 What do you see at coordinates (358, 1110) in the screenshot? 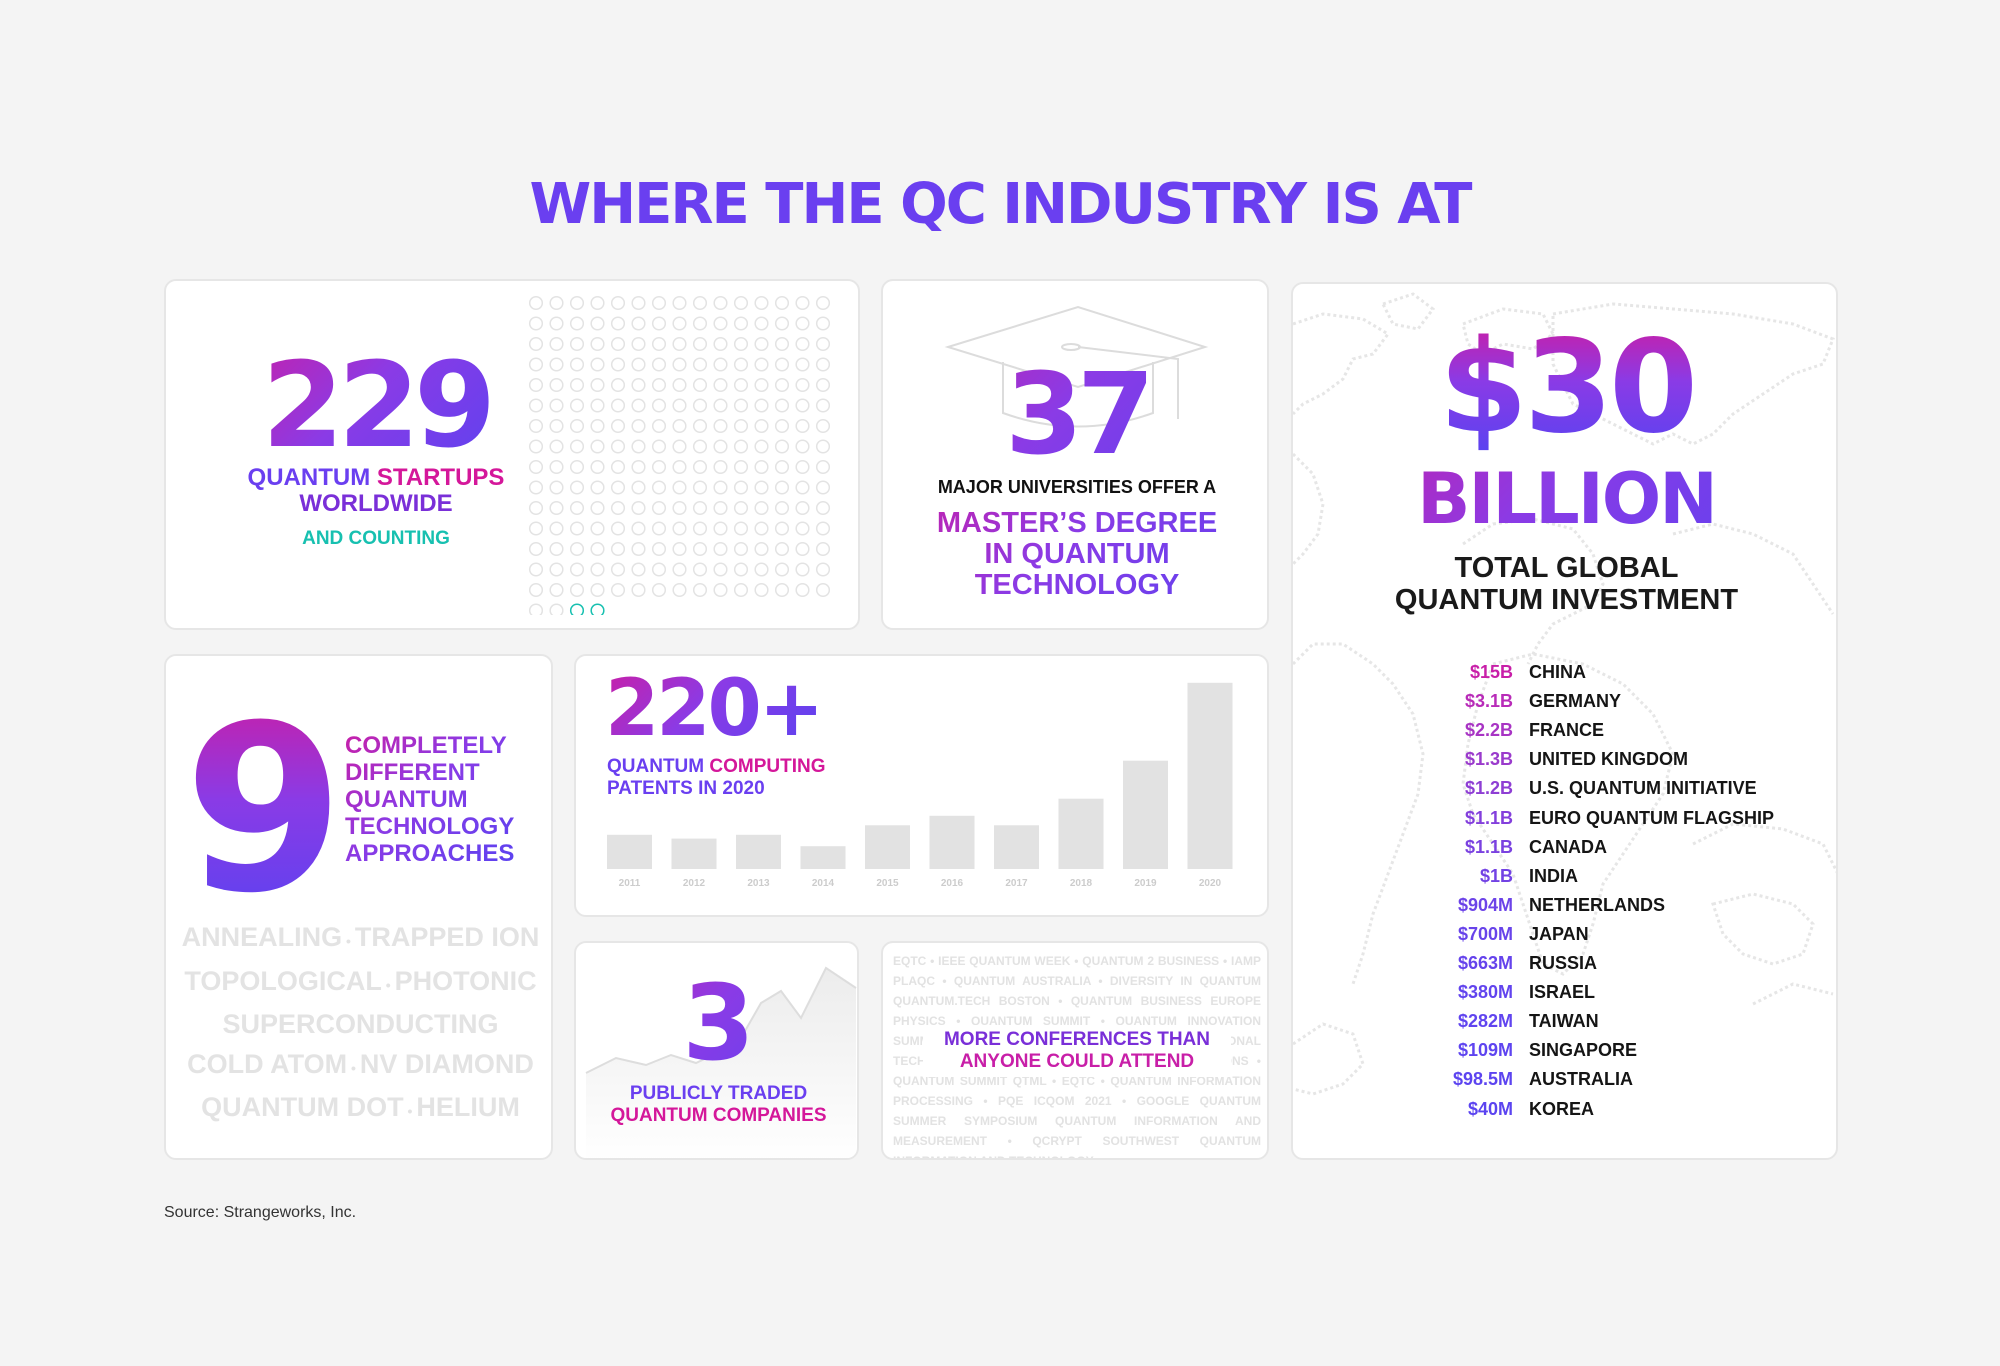
I see `technology-approaches-line: QUANTUM DOT • HELIUM` at bounding box center [358, 1110].